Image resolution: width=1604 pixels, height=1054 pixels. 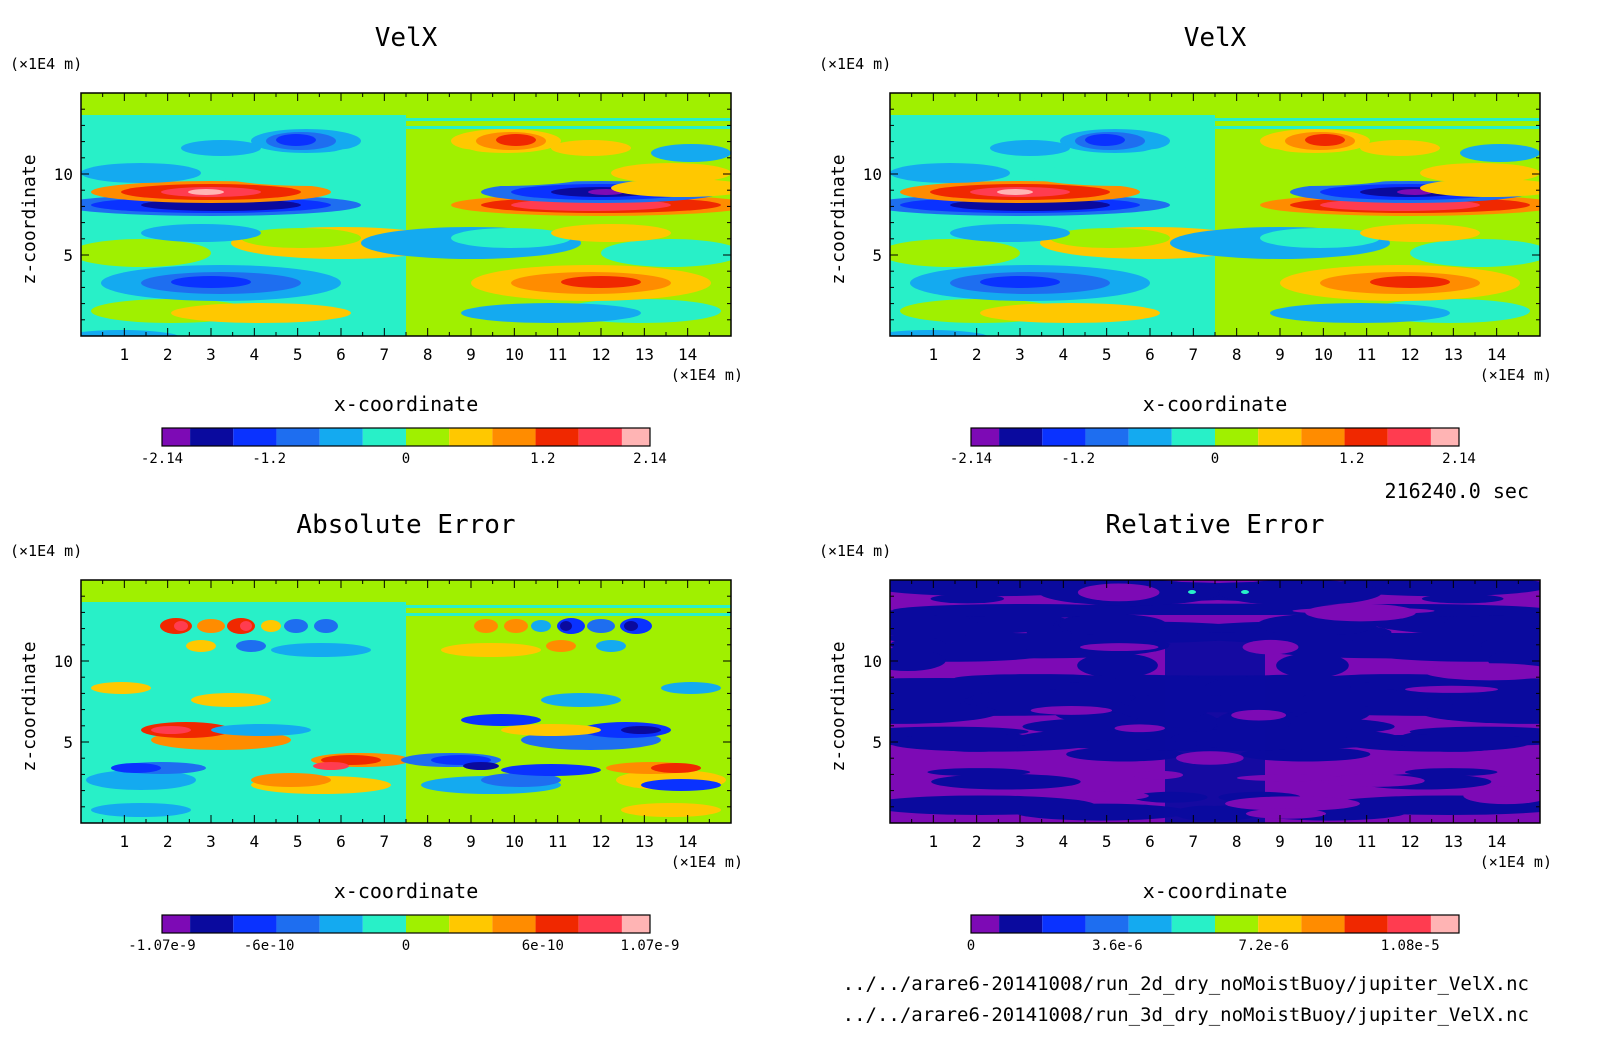 What do you see at coordinates (971, 946) in the screenshot?
I see `colorbar-label: 0` at bounding box center [971, 946].